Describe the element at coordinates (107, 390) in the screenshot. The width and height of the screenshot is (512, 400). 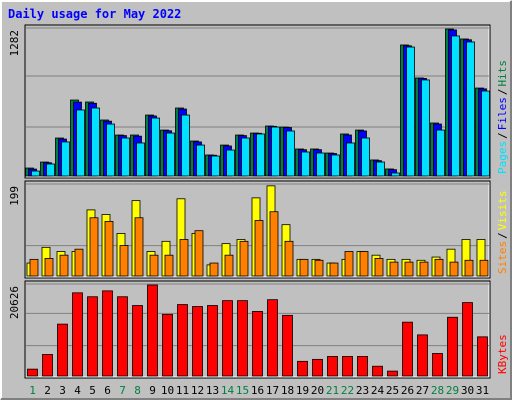
I see `x-tick-label: 6` at that location.